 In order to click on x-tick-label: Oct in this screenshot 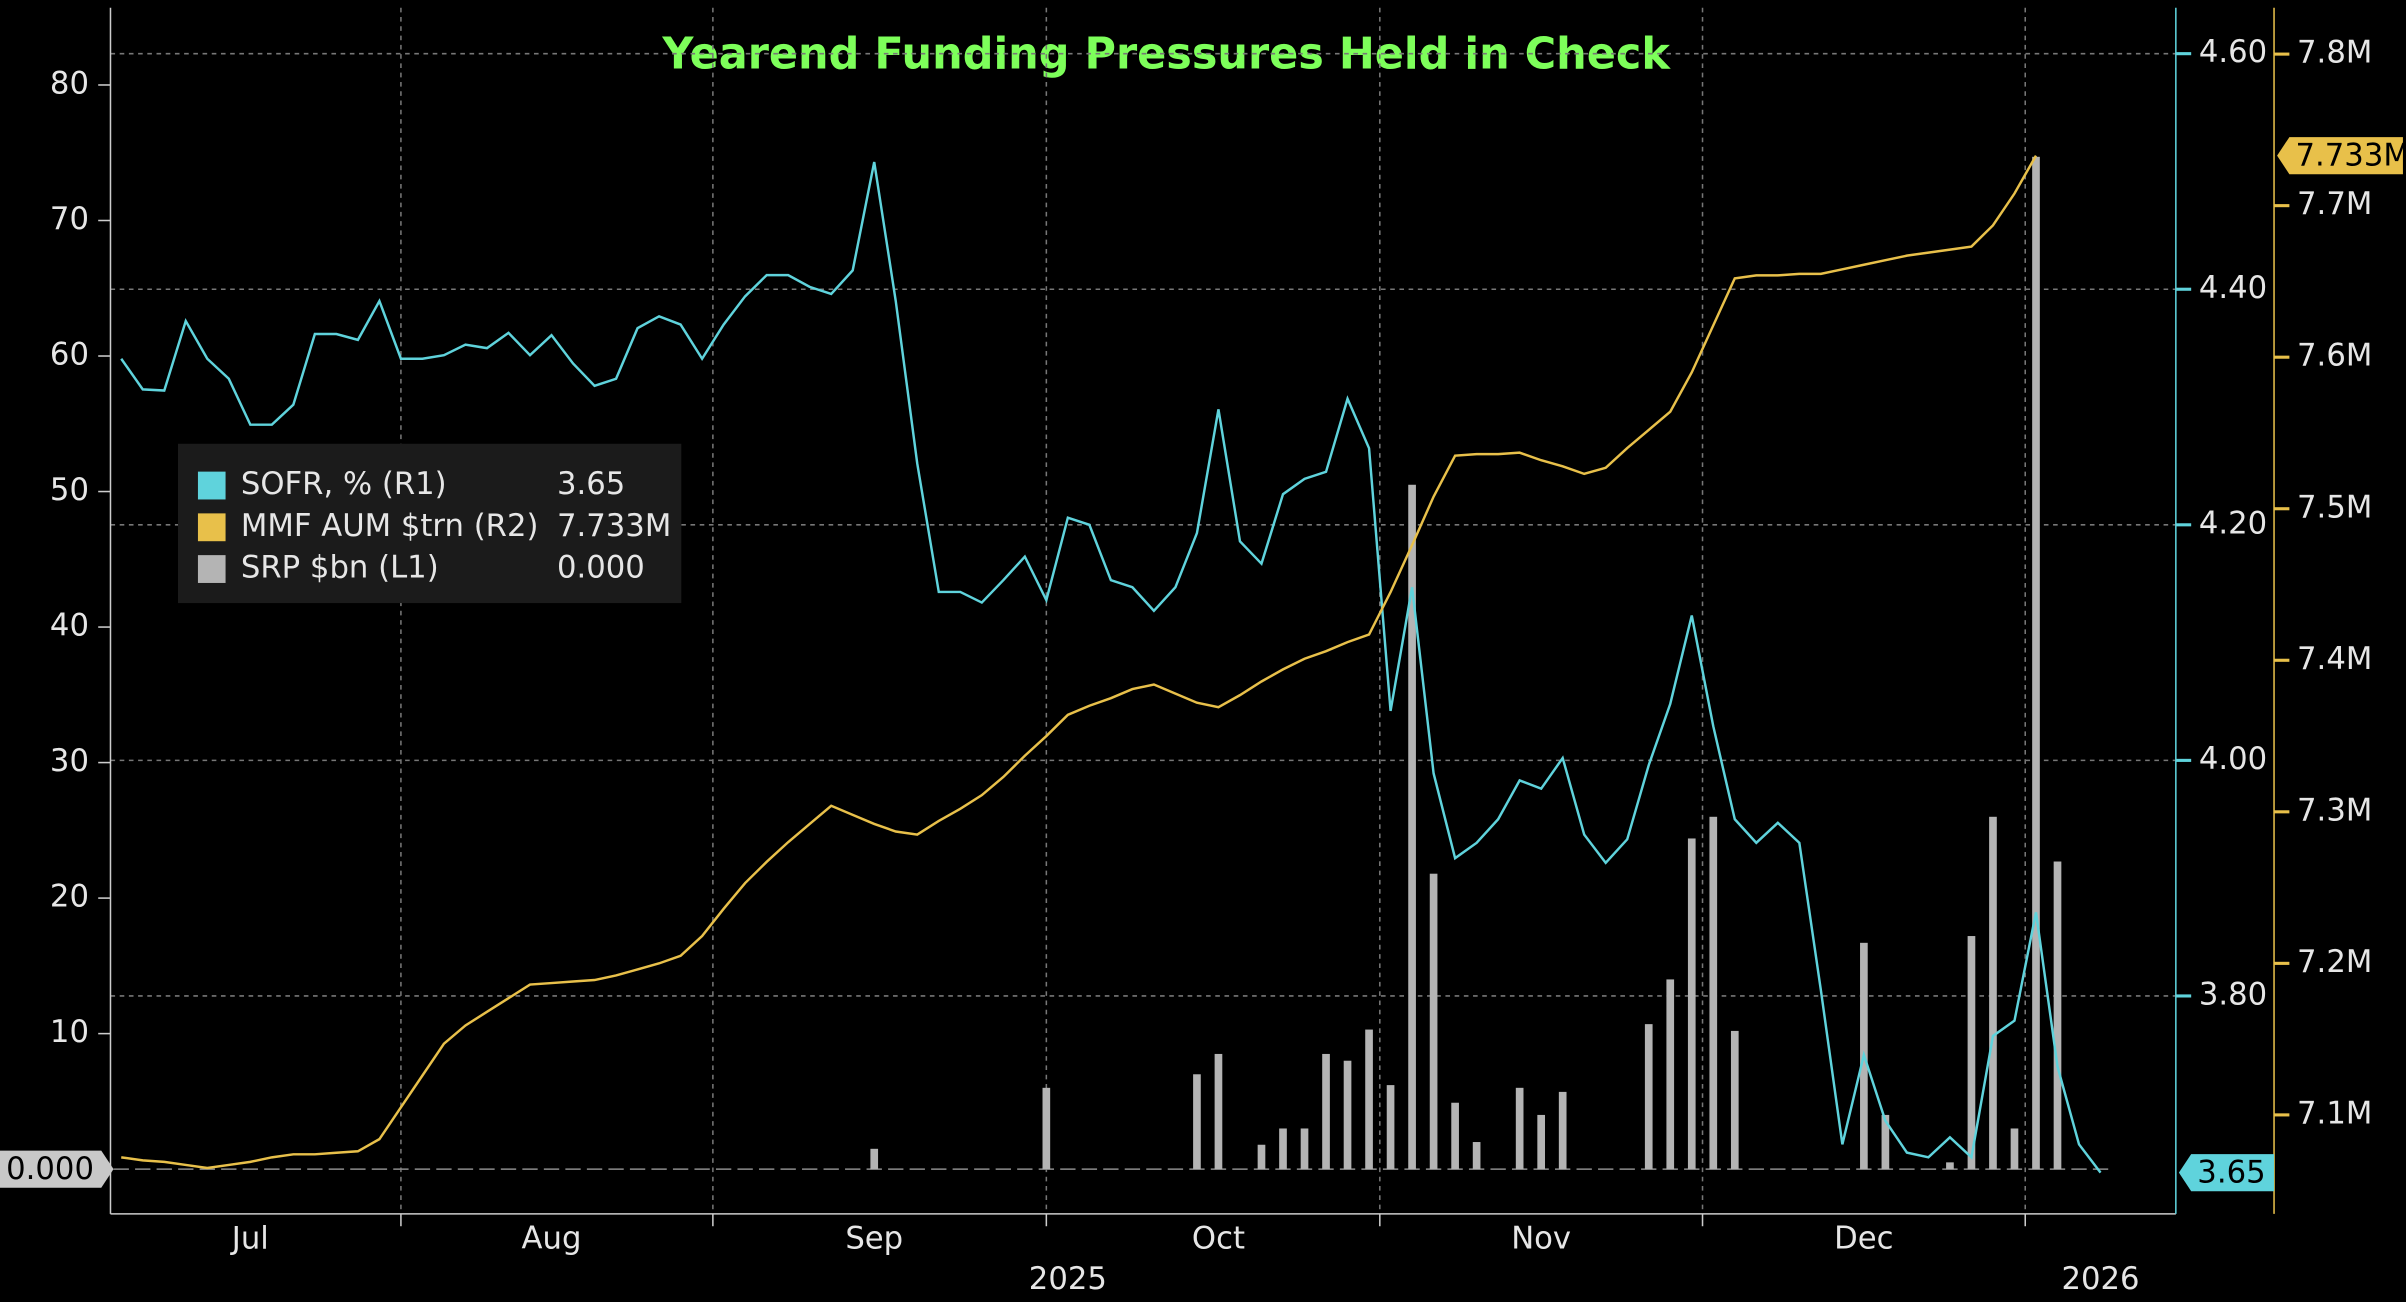, I will do `click(1218, 1239)`.